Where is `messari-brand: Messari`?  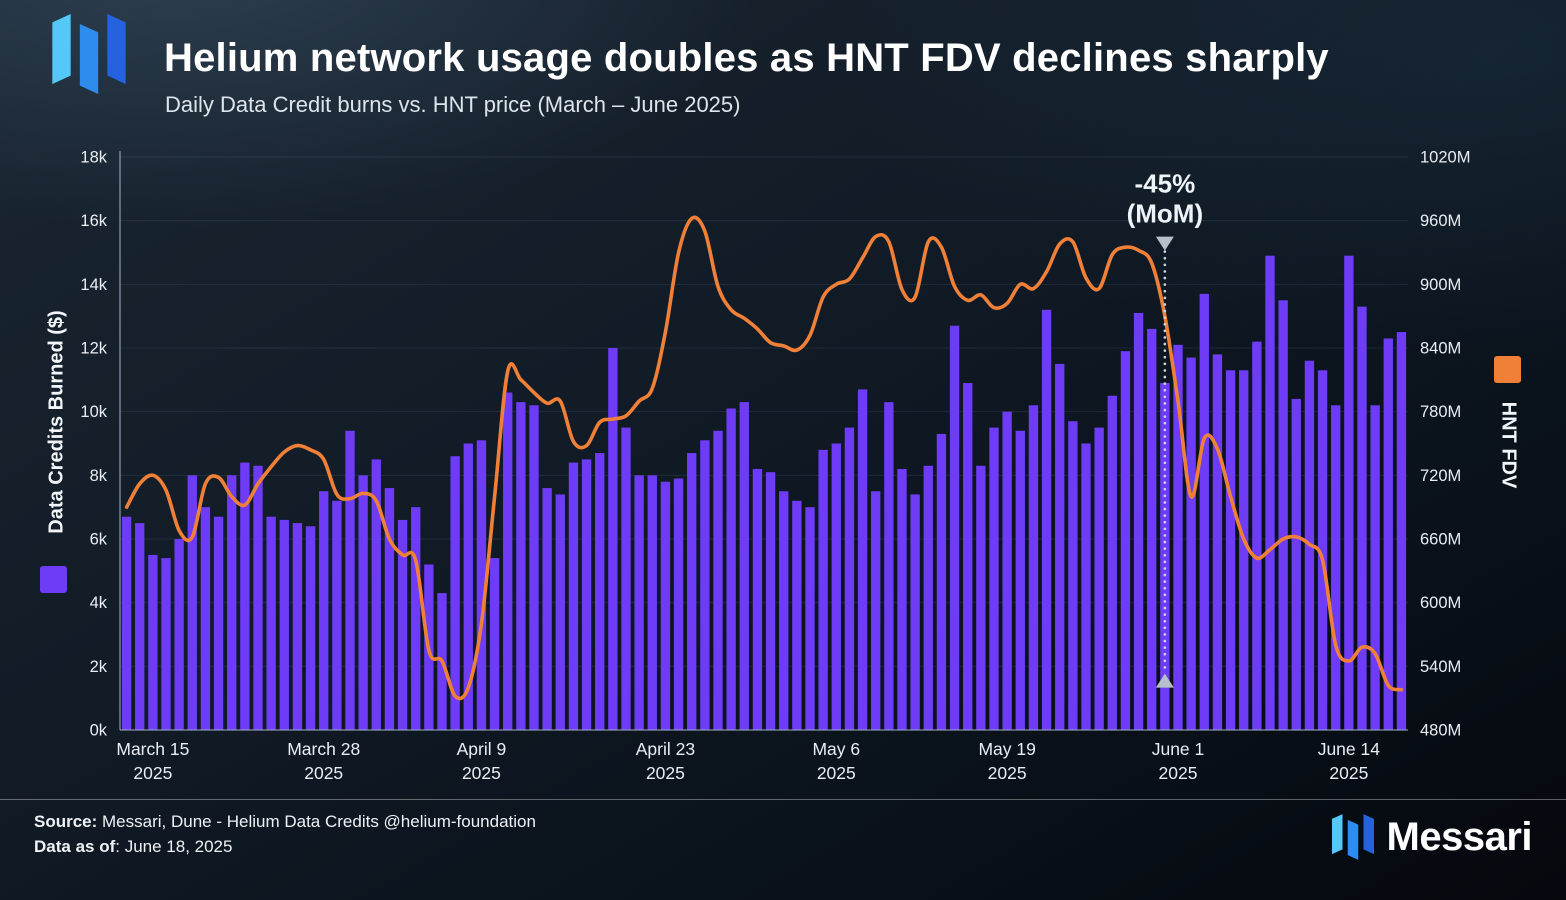
messari-brand: Messari is located at coordinates (1432, 837).